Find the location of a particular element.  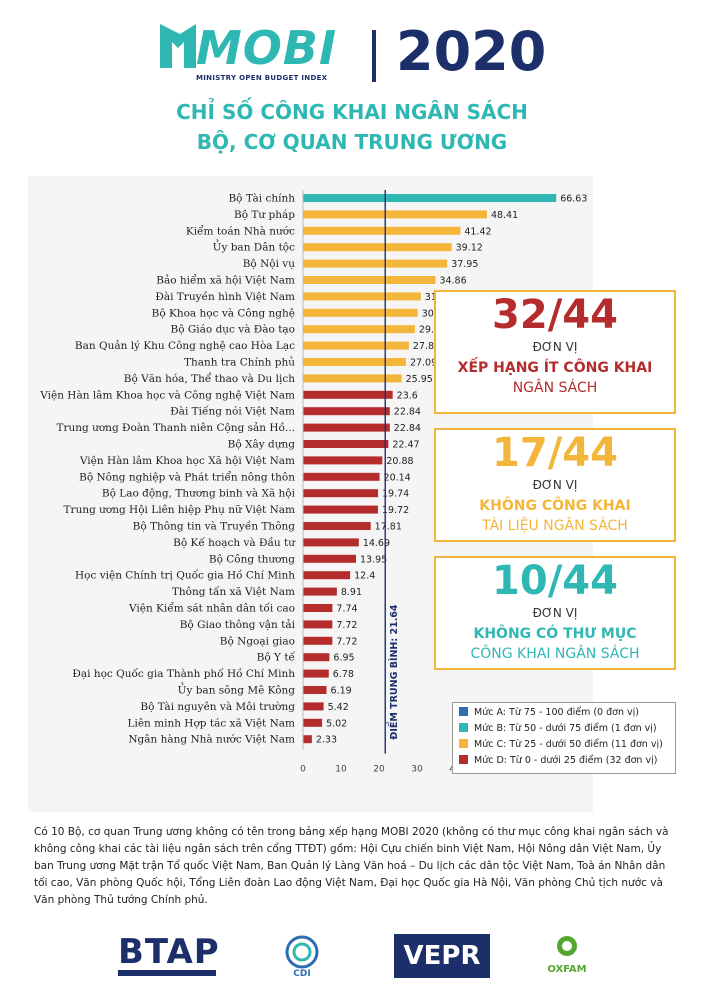

btap-tagline-bar is located at coordinates (167, 973).